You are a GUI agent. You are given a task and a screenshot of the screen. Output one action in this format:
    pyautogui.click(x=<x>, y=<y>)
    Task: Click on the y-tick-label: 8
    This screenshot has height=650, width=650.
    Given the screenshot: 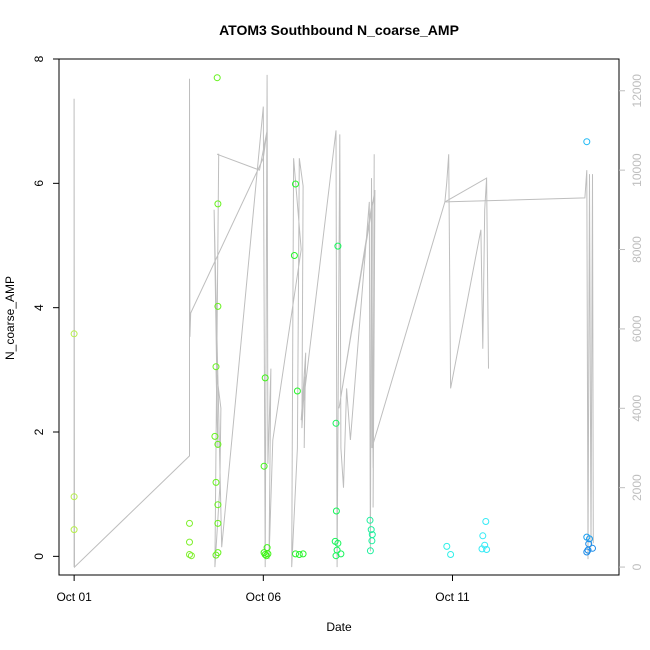 What is the action you would take?
    pyautogui.click(x=39, y=58)
    